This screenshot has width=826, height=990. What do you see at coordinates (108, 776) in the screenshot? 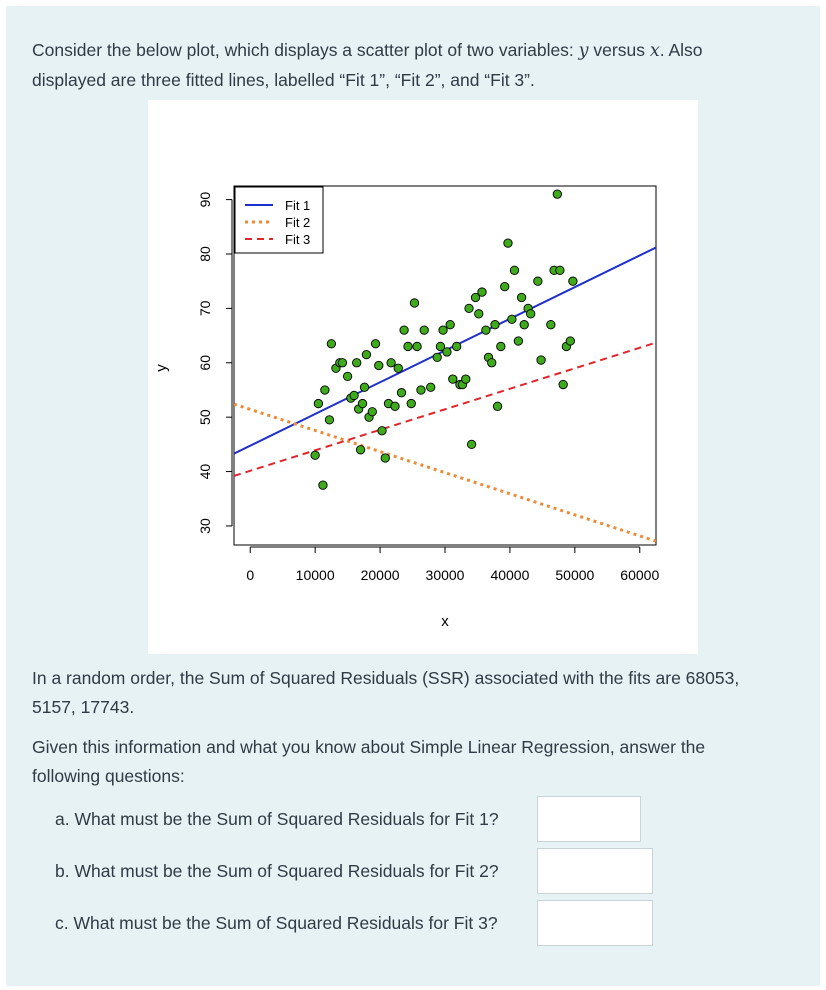
I see `given-line2: following questions:` at bounding box center [108, 776].